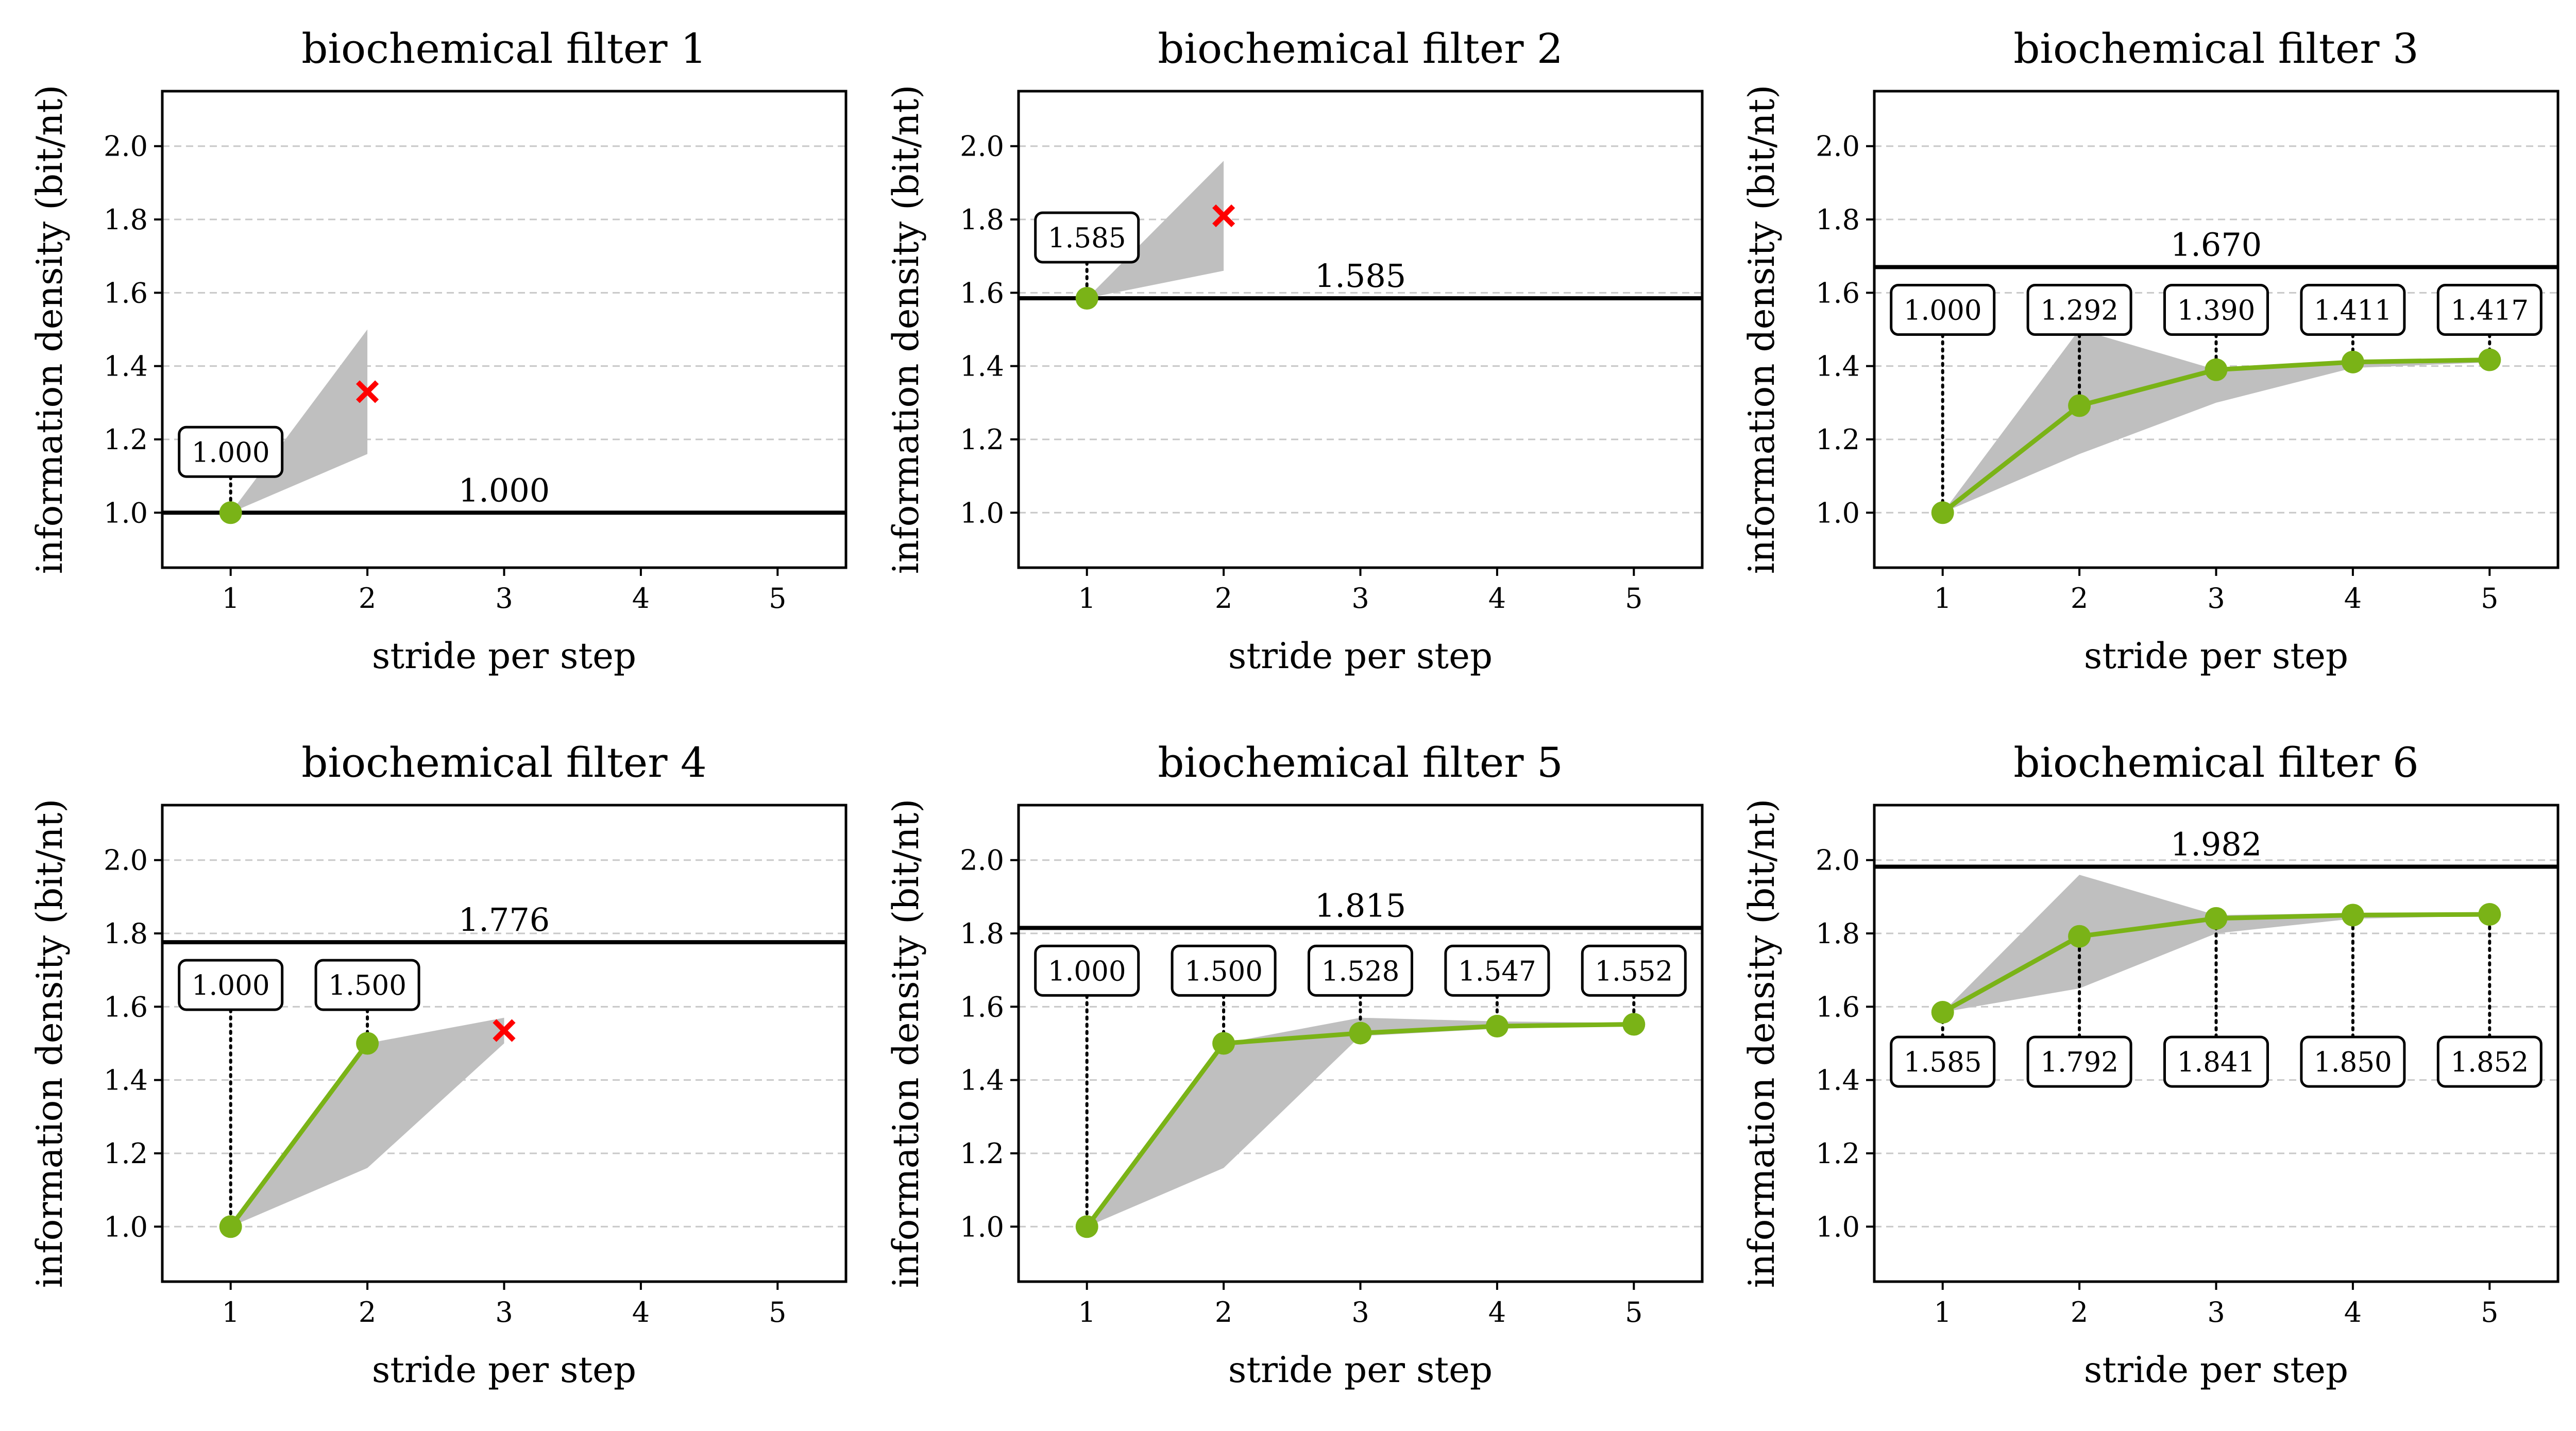 The width and height of the screenshot is (2576, 1431). What do you see at coordinates (1360, 276) in the screenshot?
I see `reference-line-label: 1.585` at bounding box center [1360, 276].